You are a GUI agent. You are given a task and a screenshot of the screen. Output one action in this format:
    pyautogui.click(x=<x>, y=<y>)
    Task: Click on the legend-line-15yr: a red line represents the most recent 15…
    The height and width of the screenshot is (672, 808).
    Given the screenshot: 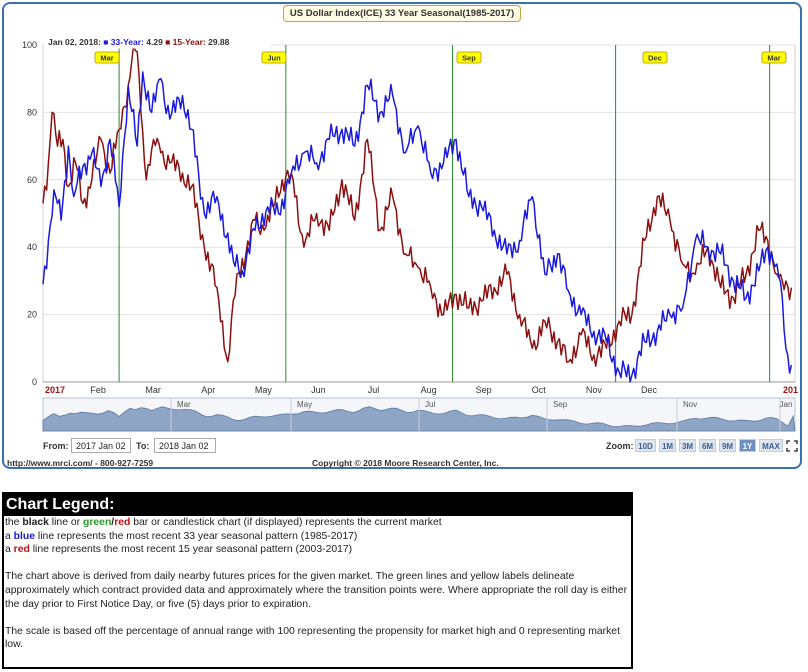 What is the action you would take?
    pyautogui.click(x=179, y=550)
    